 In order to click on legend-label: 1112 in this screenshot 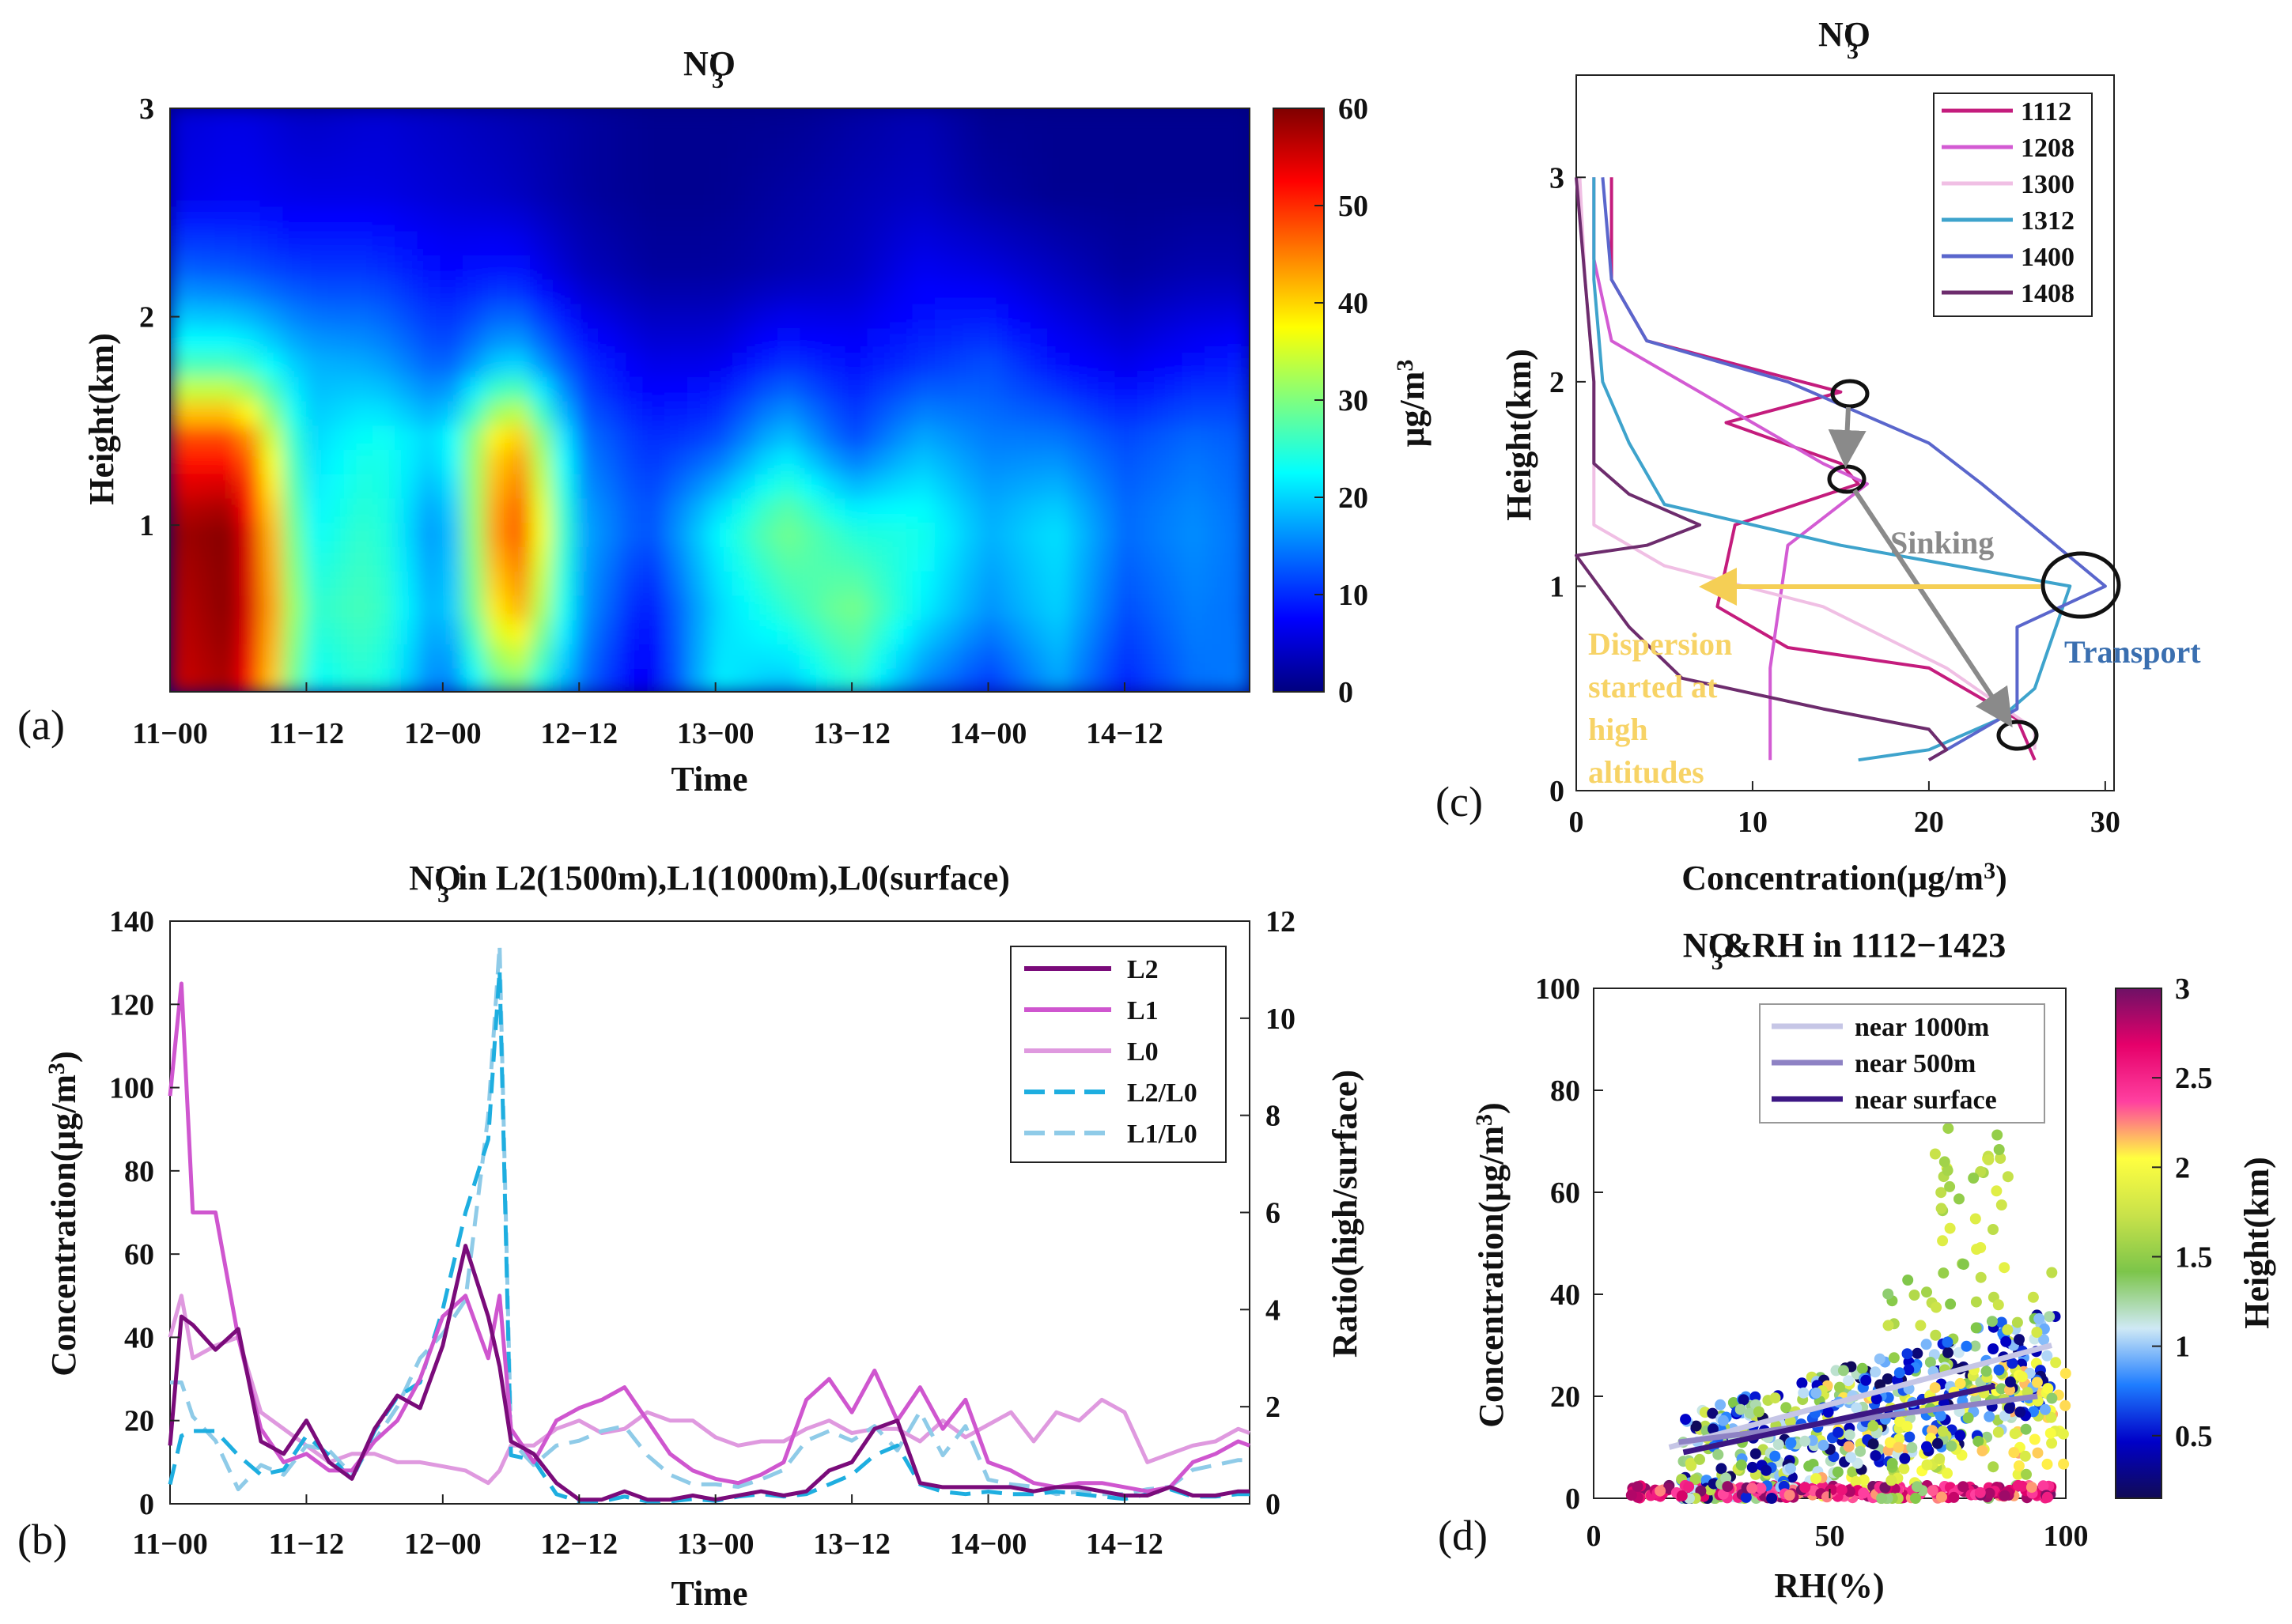, I will do `click(2046, 112)`.